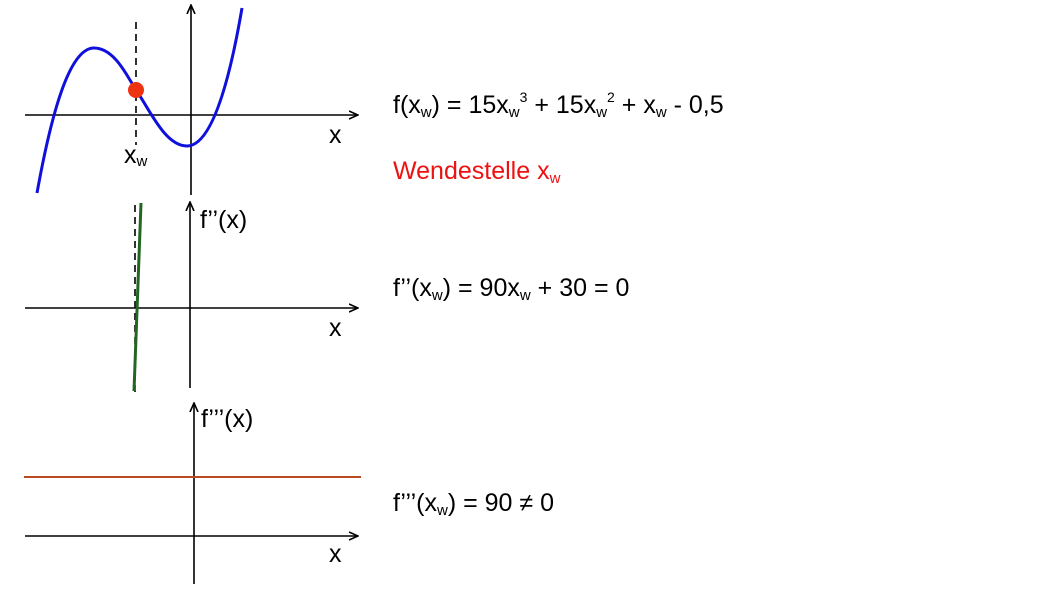 This screenshot has width=1058, height=595. Describe the element at coordinates (191, 299) in the screenshot. I see `graph-f2: x f’’(x)` at that location.